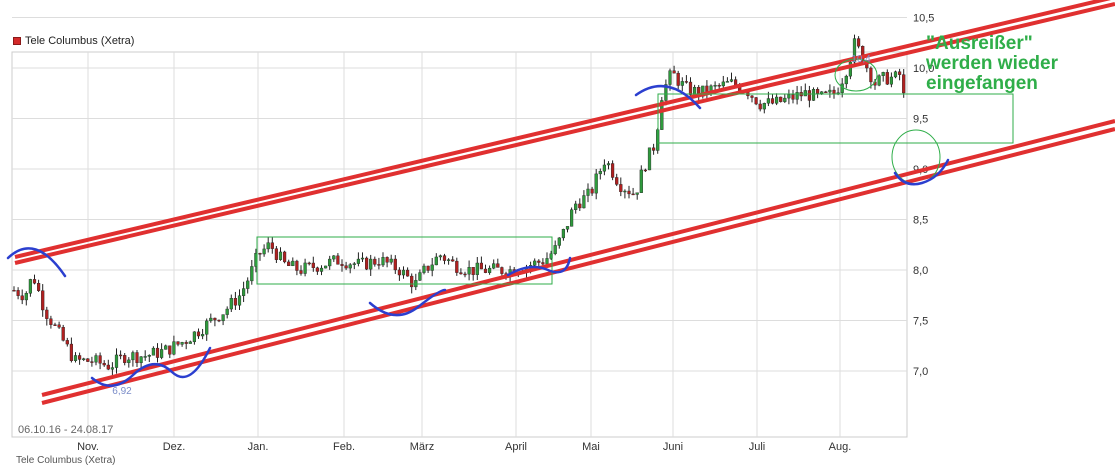 The width and height of the screenshot is (1115, 466). What do you see at coordinates (258, 447) in the screenshot?
I see `x-tick-label: Jan.` at bounding box center [258, 447].